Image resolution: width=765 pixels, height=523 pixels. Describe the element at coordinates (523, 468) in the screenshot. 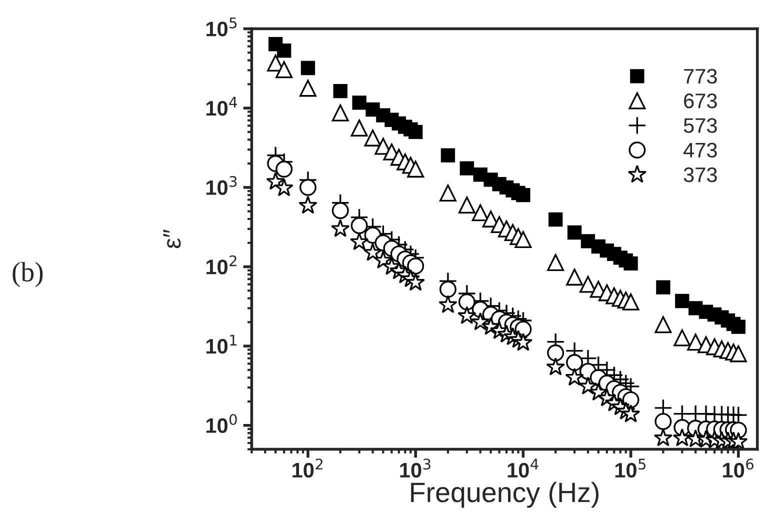

I see `x-tick-label: 10$^{4}$` at that location.